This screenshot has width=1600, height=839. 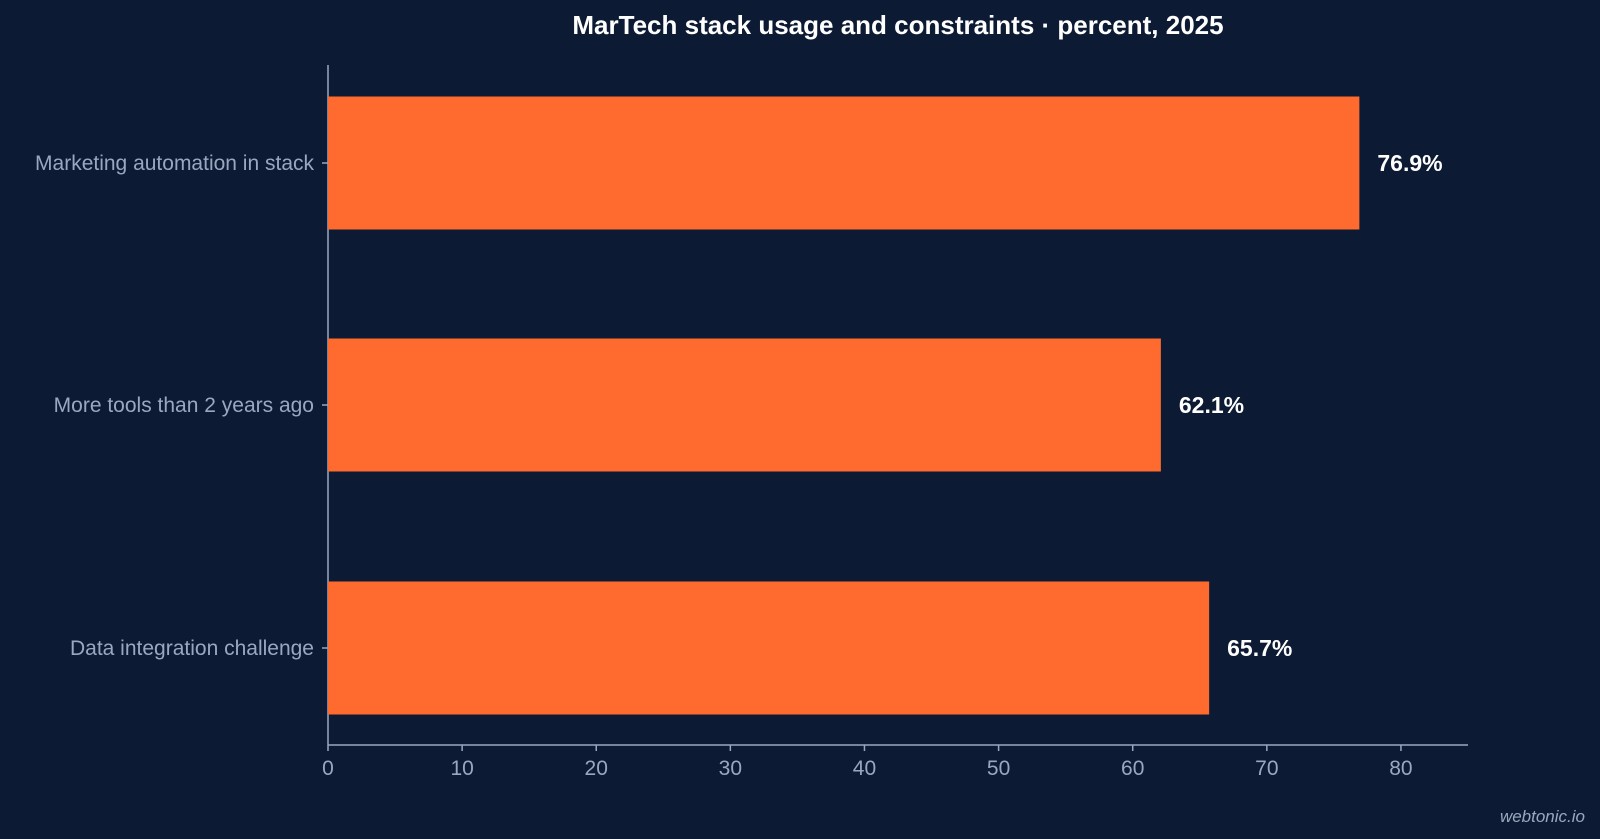 I want to click on x-tick-label: 0, so click(x=328, y=768).